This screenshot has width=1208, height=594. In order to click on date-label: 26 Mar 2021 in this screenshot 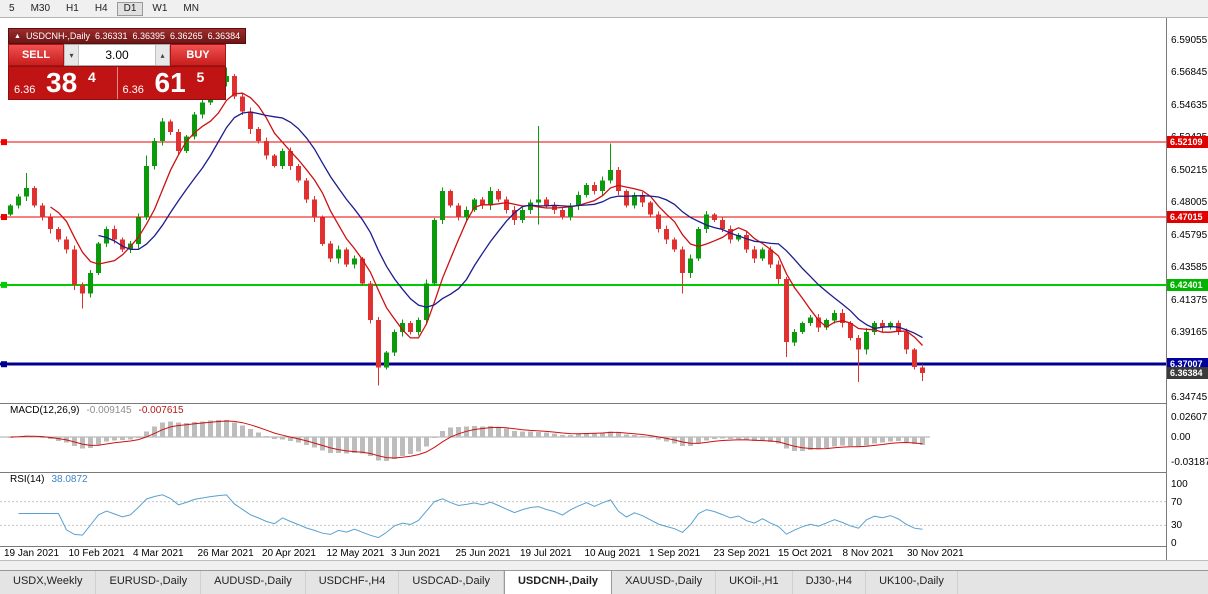, I will do `click(225, 553)`.